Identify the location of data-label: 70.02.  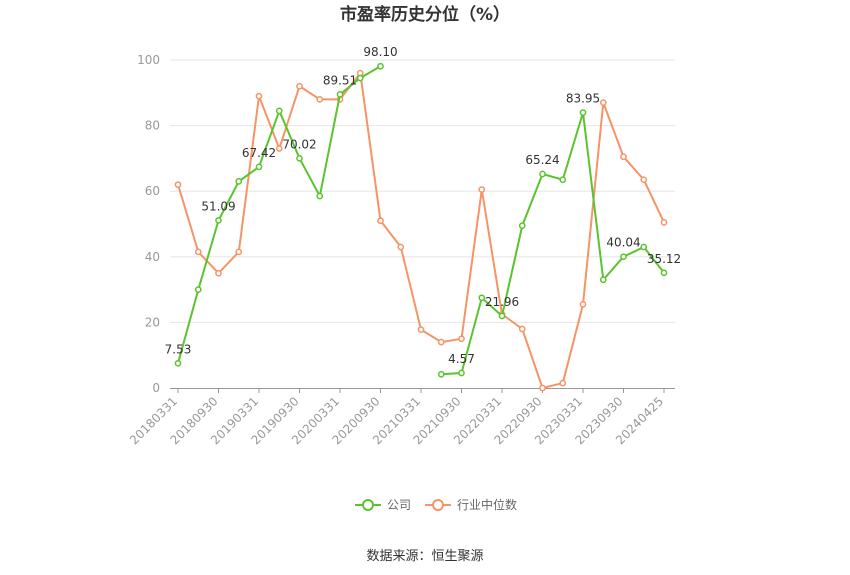
(299, 144).